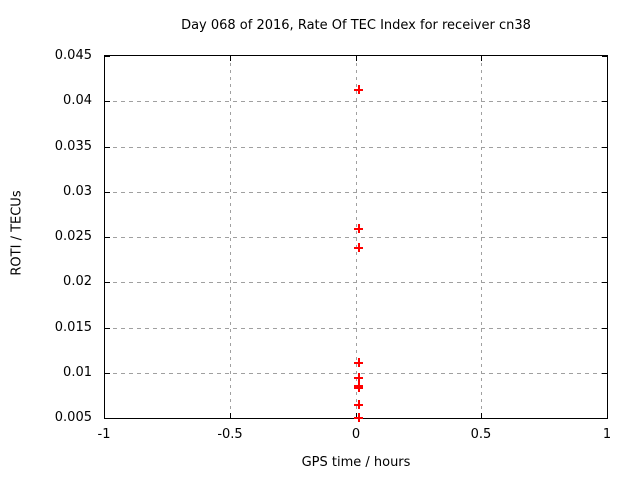  What do you see at coordinates (73, 146) in the screenshot?
I see `y-tick-label: 0.035` at bounding box center [73, 146].